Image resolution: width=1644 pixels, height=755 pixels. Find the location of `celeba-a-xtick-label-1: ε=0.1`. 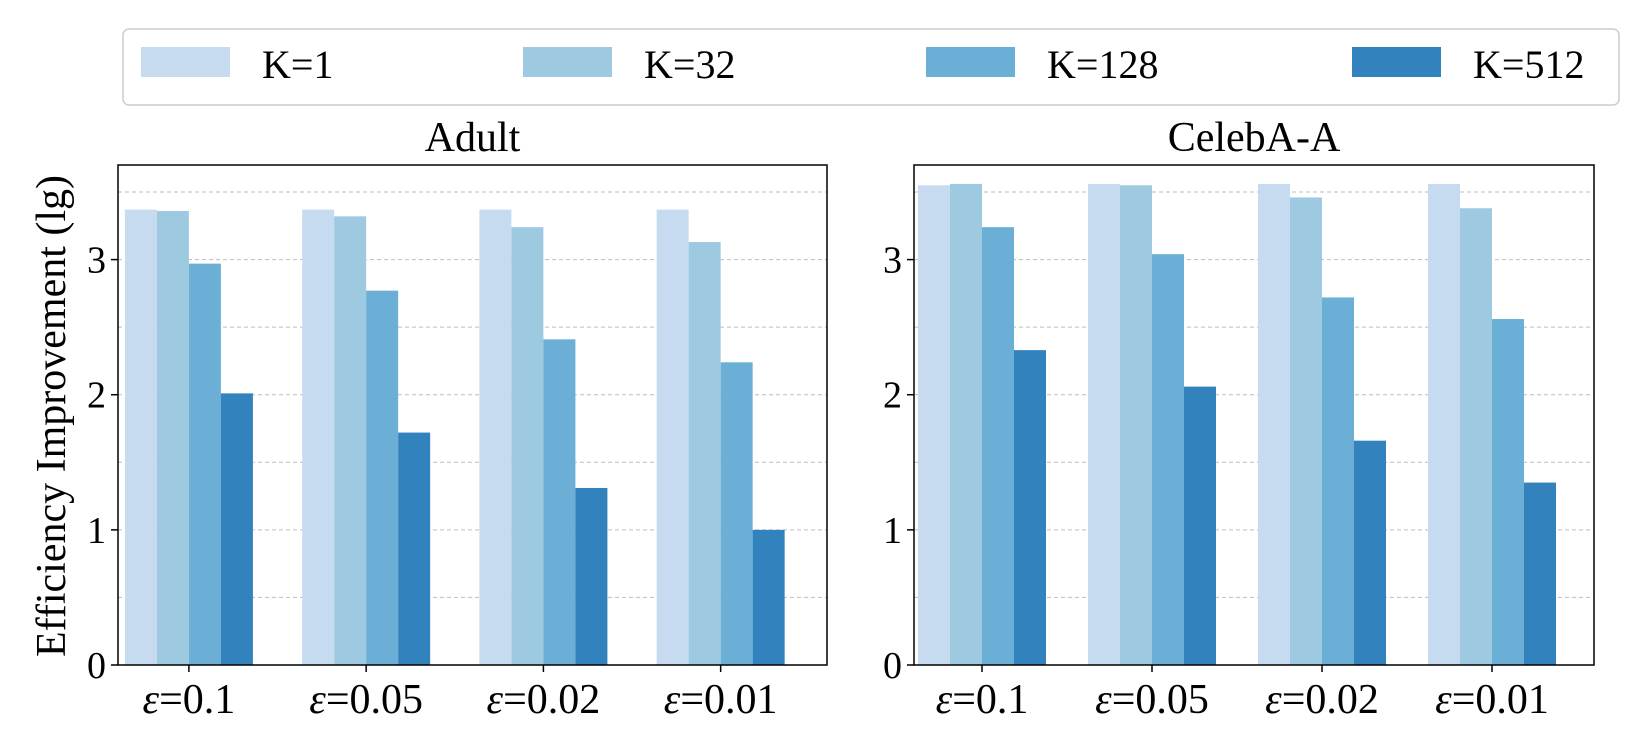

celeba-a-xtick-label-1: ε=0.1 is located at coordinates (982, 700).